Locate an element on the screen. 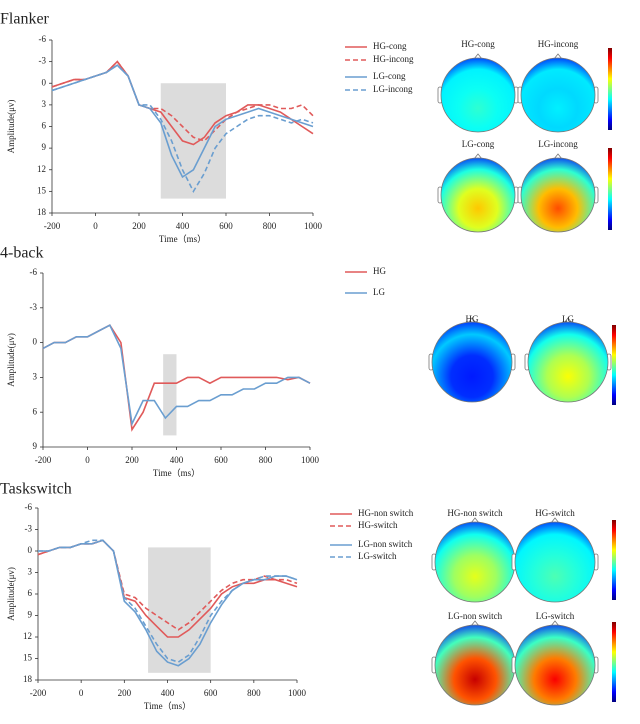  legend-label: HG-incong is located at coordinates (393, 59).